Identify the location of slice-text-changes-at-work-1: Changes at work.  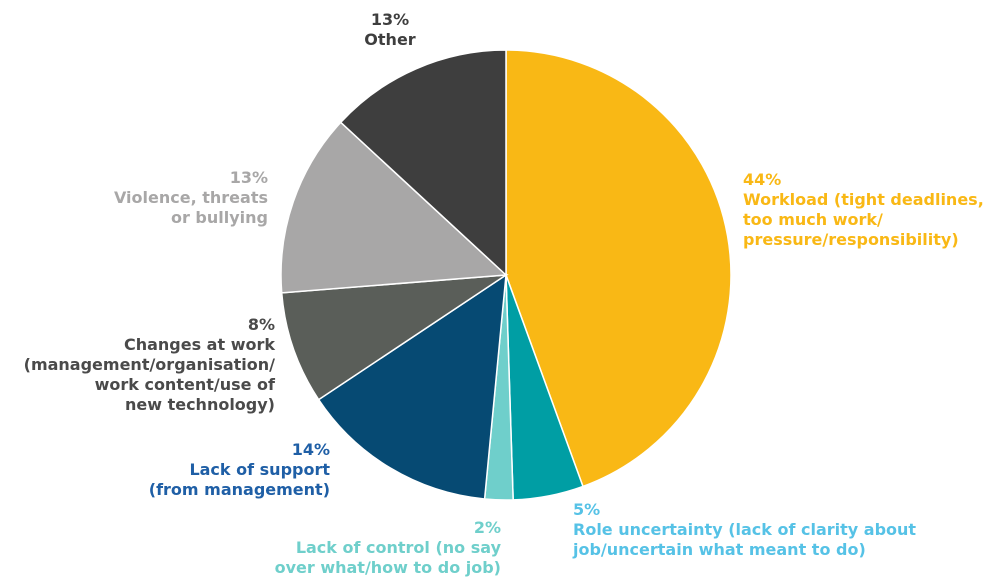
(199, 344).